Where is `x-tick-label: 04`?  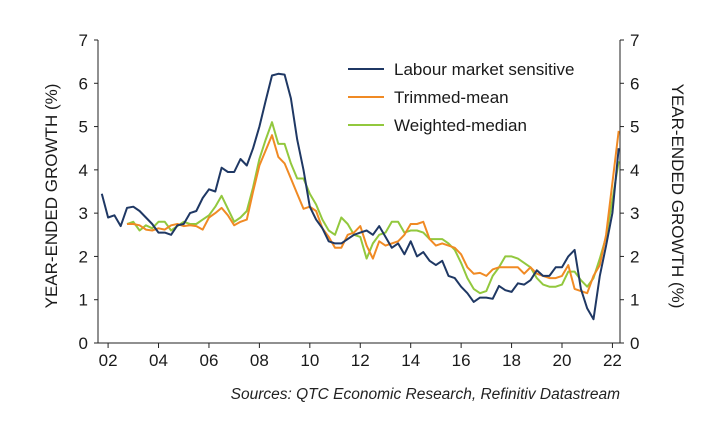
x-tick-label: 04 is located at coordinates (158, 360).